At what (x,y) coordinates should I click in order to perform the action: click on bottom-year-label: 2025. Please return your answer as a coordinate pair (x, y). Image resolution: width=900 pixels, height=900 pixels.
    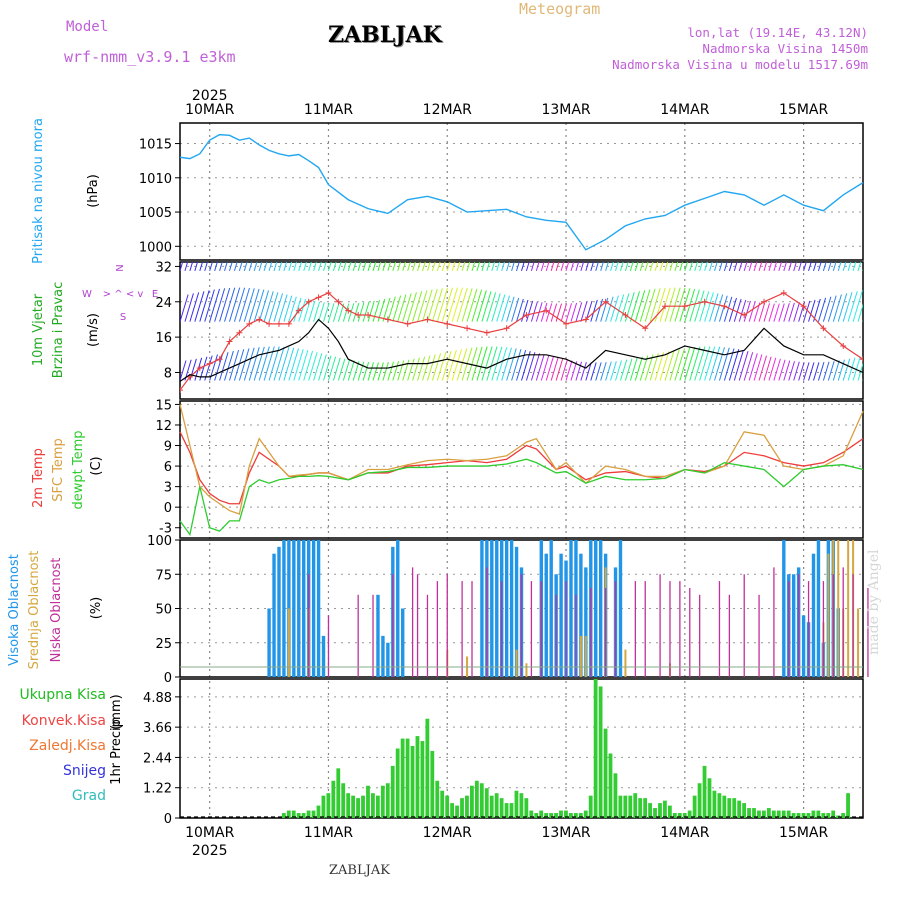
    Looking at the image, I should click on (210, 851).